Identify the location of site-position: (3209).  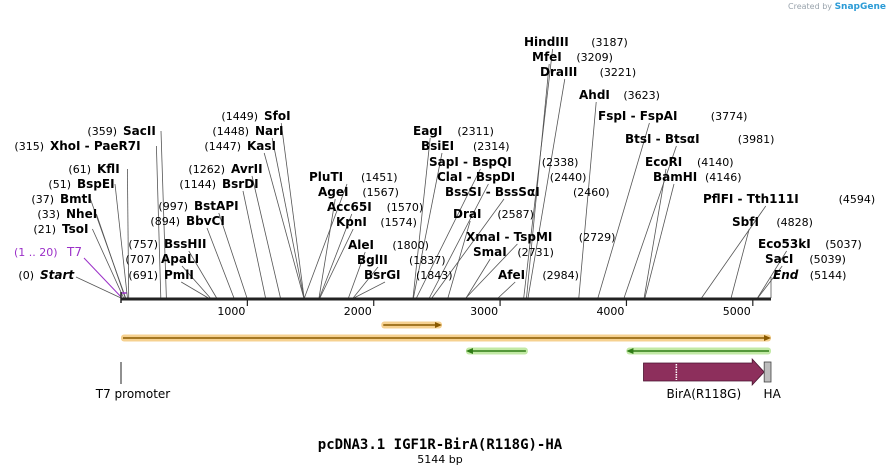
(594, 57).